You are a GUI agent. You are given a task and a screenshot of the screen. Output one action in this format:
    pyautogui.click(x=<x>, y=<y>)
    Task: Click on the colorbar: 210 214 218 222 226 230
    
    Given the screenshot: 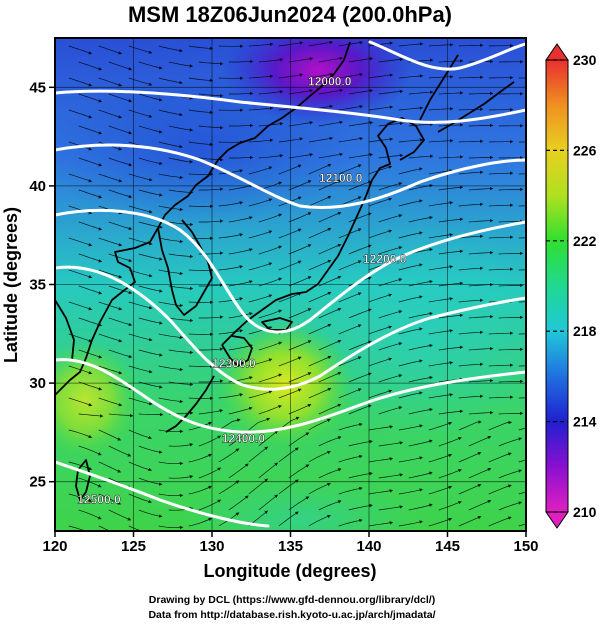 What is the action you would take?
    pyautogui.click(x=571, y=286)
    